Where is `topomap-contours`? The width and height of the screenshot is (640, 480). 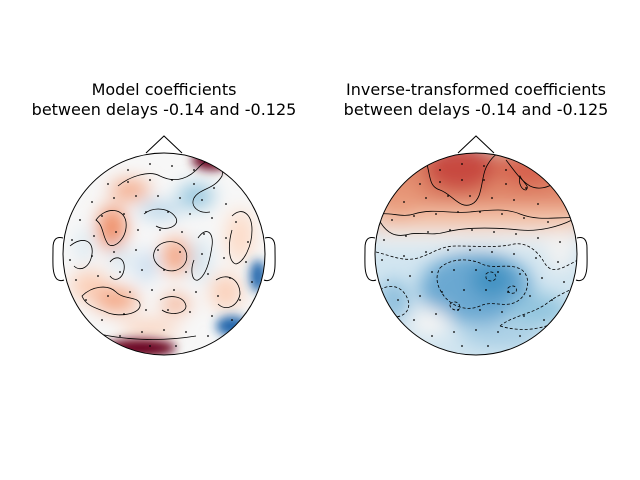 topomap-contours is located at coordinates (476, 194).